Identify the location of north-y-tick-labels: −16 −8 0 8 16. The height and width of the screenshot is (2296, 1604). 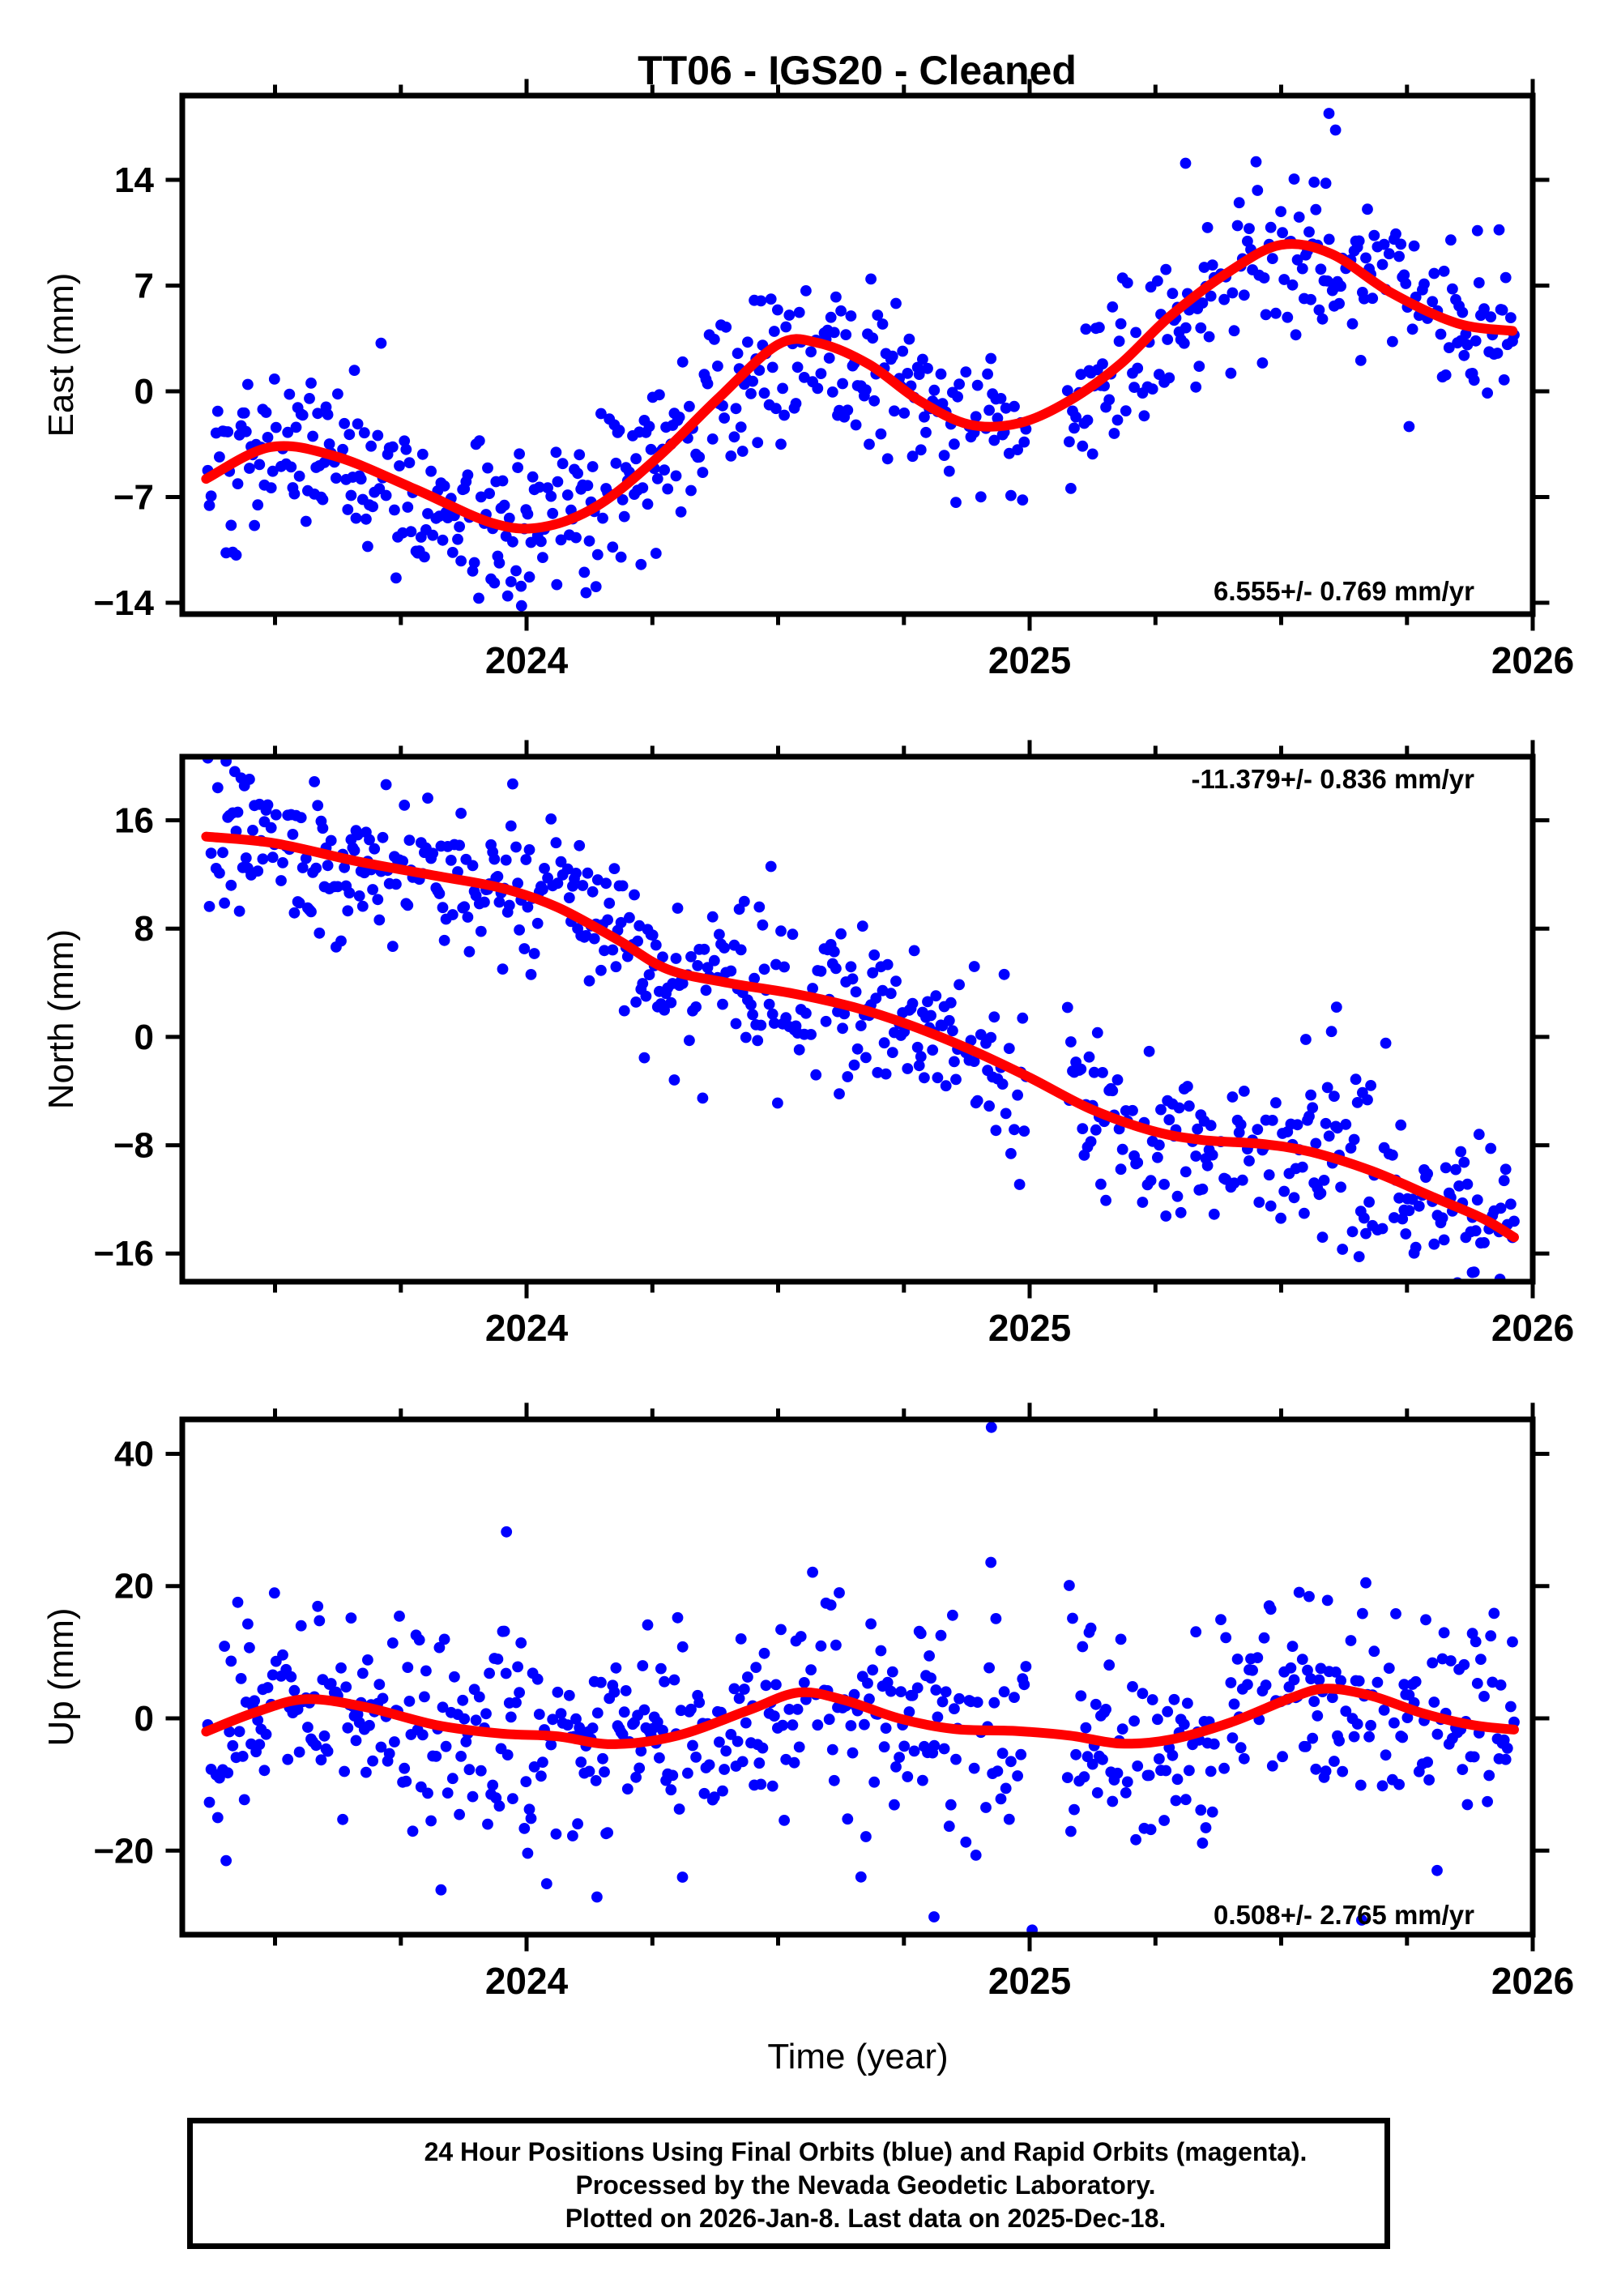
(124, 1037).